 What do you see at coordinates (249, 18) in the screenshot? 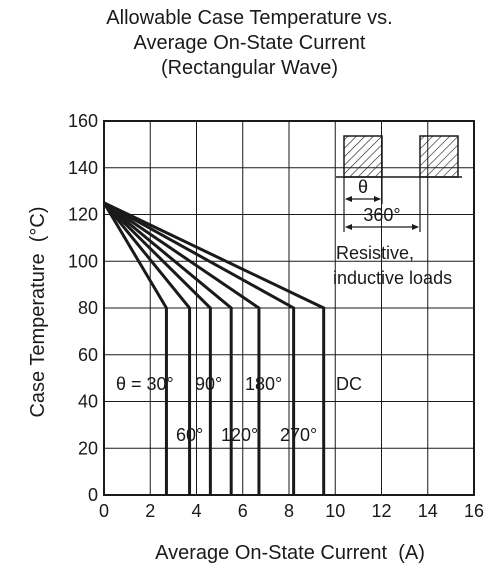
I see `title-line-1: Allowable Case Temperature vs.` at bounding box center [249, 18].